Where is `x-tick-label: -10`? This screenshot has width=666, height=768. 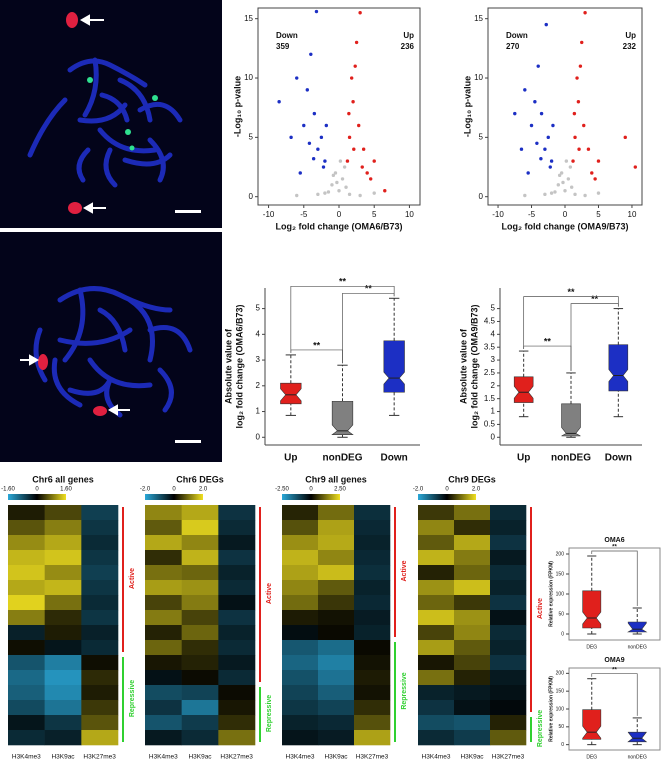
x-tick-label: -10 is located at coordinates (498, 214).